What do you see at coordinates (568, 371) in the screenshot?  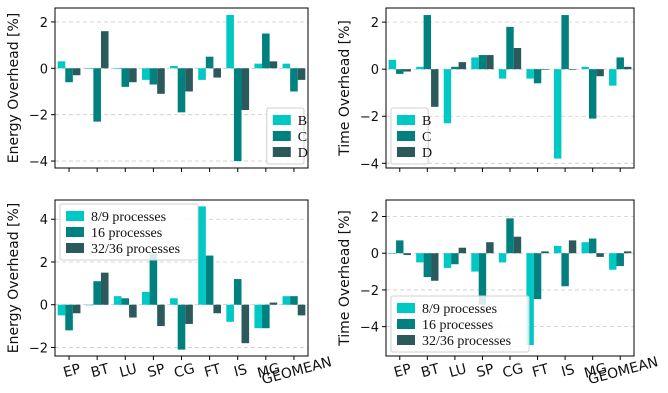 I see `x-tick-label: IS` at bounding box center [568, 371].